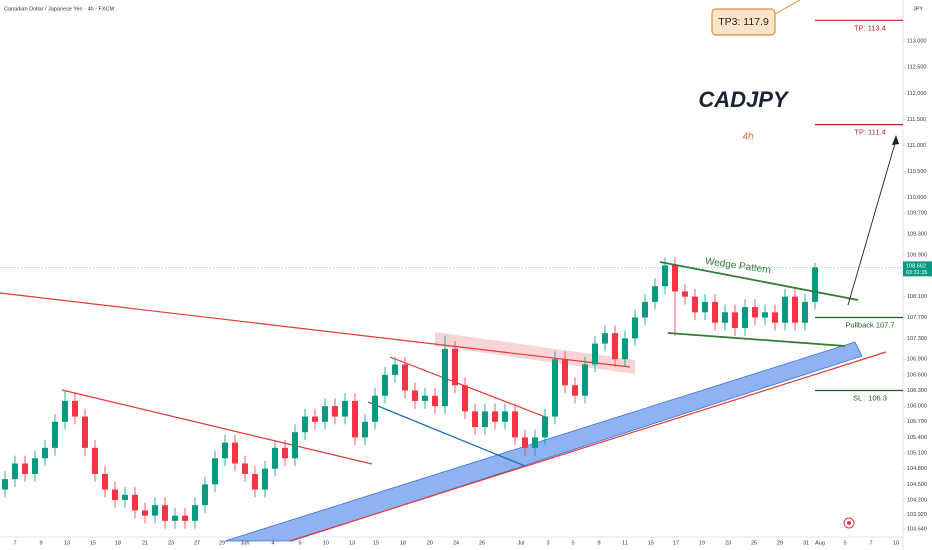 This screenshot has width=932, height=550. What do you see at coordinates (754, 543) in the screenshot?
I see `x-tick-label: 25` at bounding box center [754, 543].